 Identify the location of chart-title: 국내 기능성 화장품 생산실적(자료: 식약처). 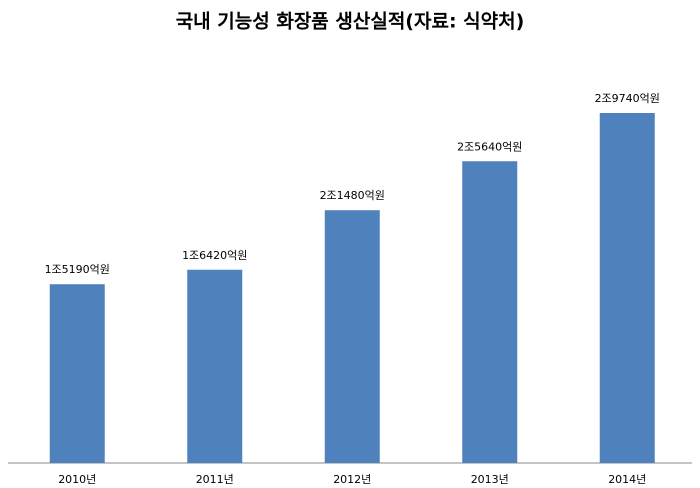
(350, 22).